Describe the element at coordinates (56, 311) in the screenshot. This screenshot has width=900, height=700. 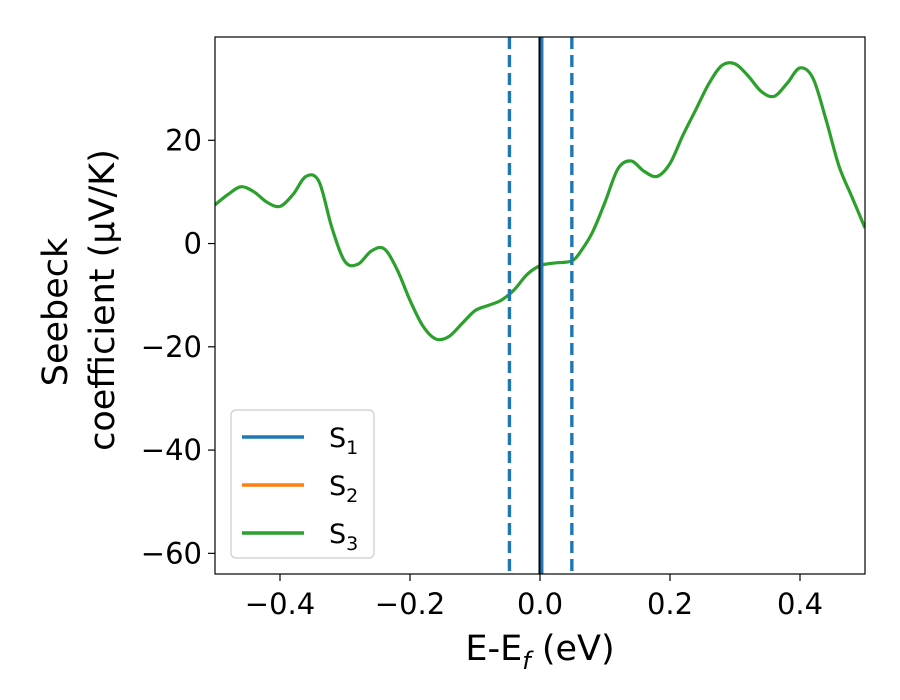
I see `y-axis-label-line1: Seebeck` at that location.